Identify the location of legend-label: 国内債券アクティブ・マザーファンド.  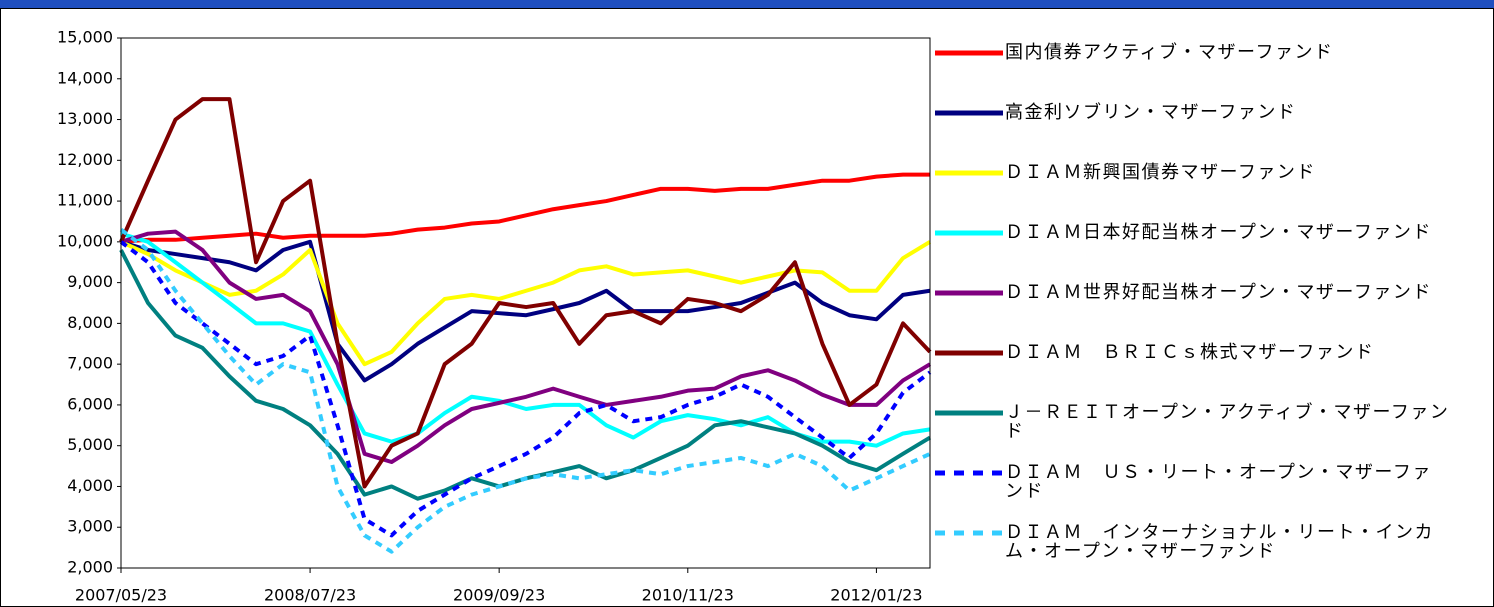
(1169, 52).